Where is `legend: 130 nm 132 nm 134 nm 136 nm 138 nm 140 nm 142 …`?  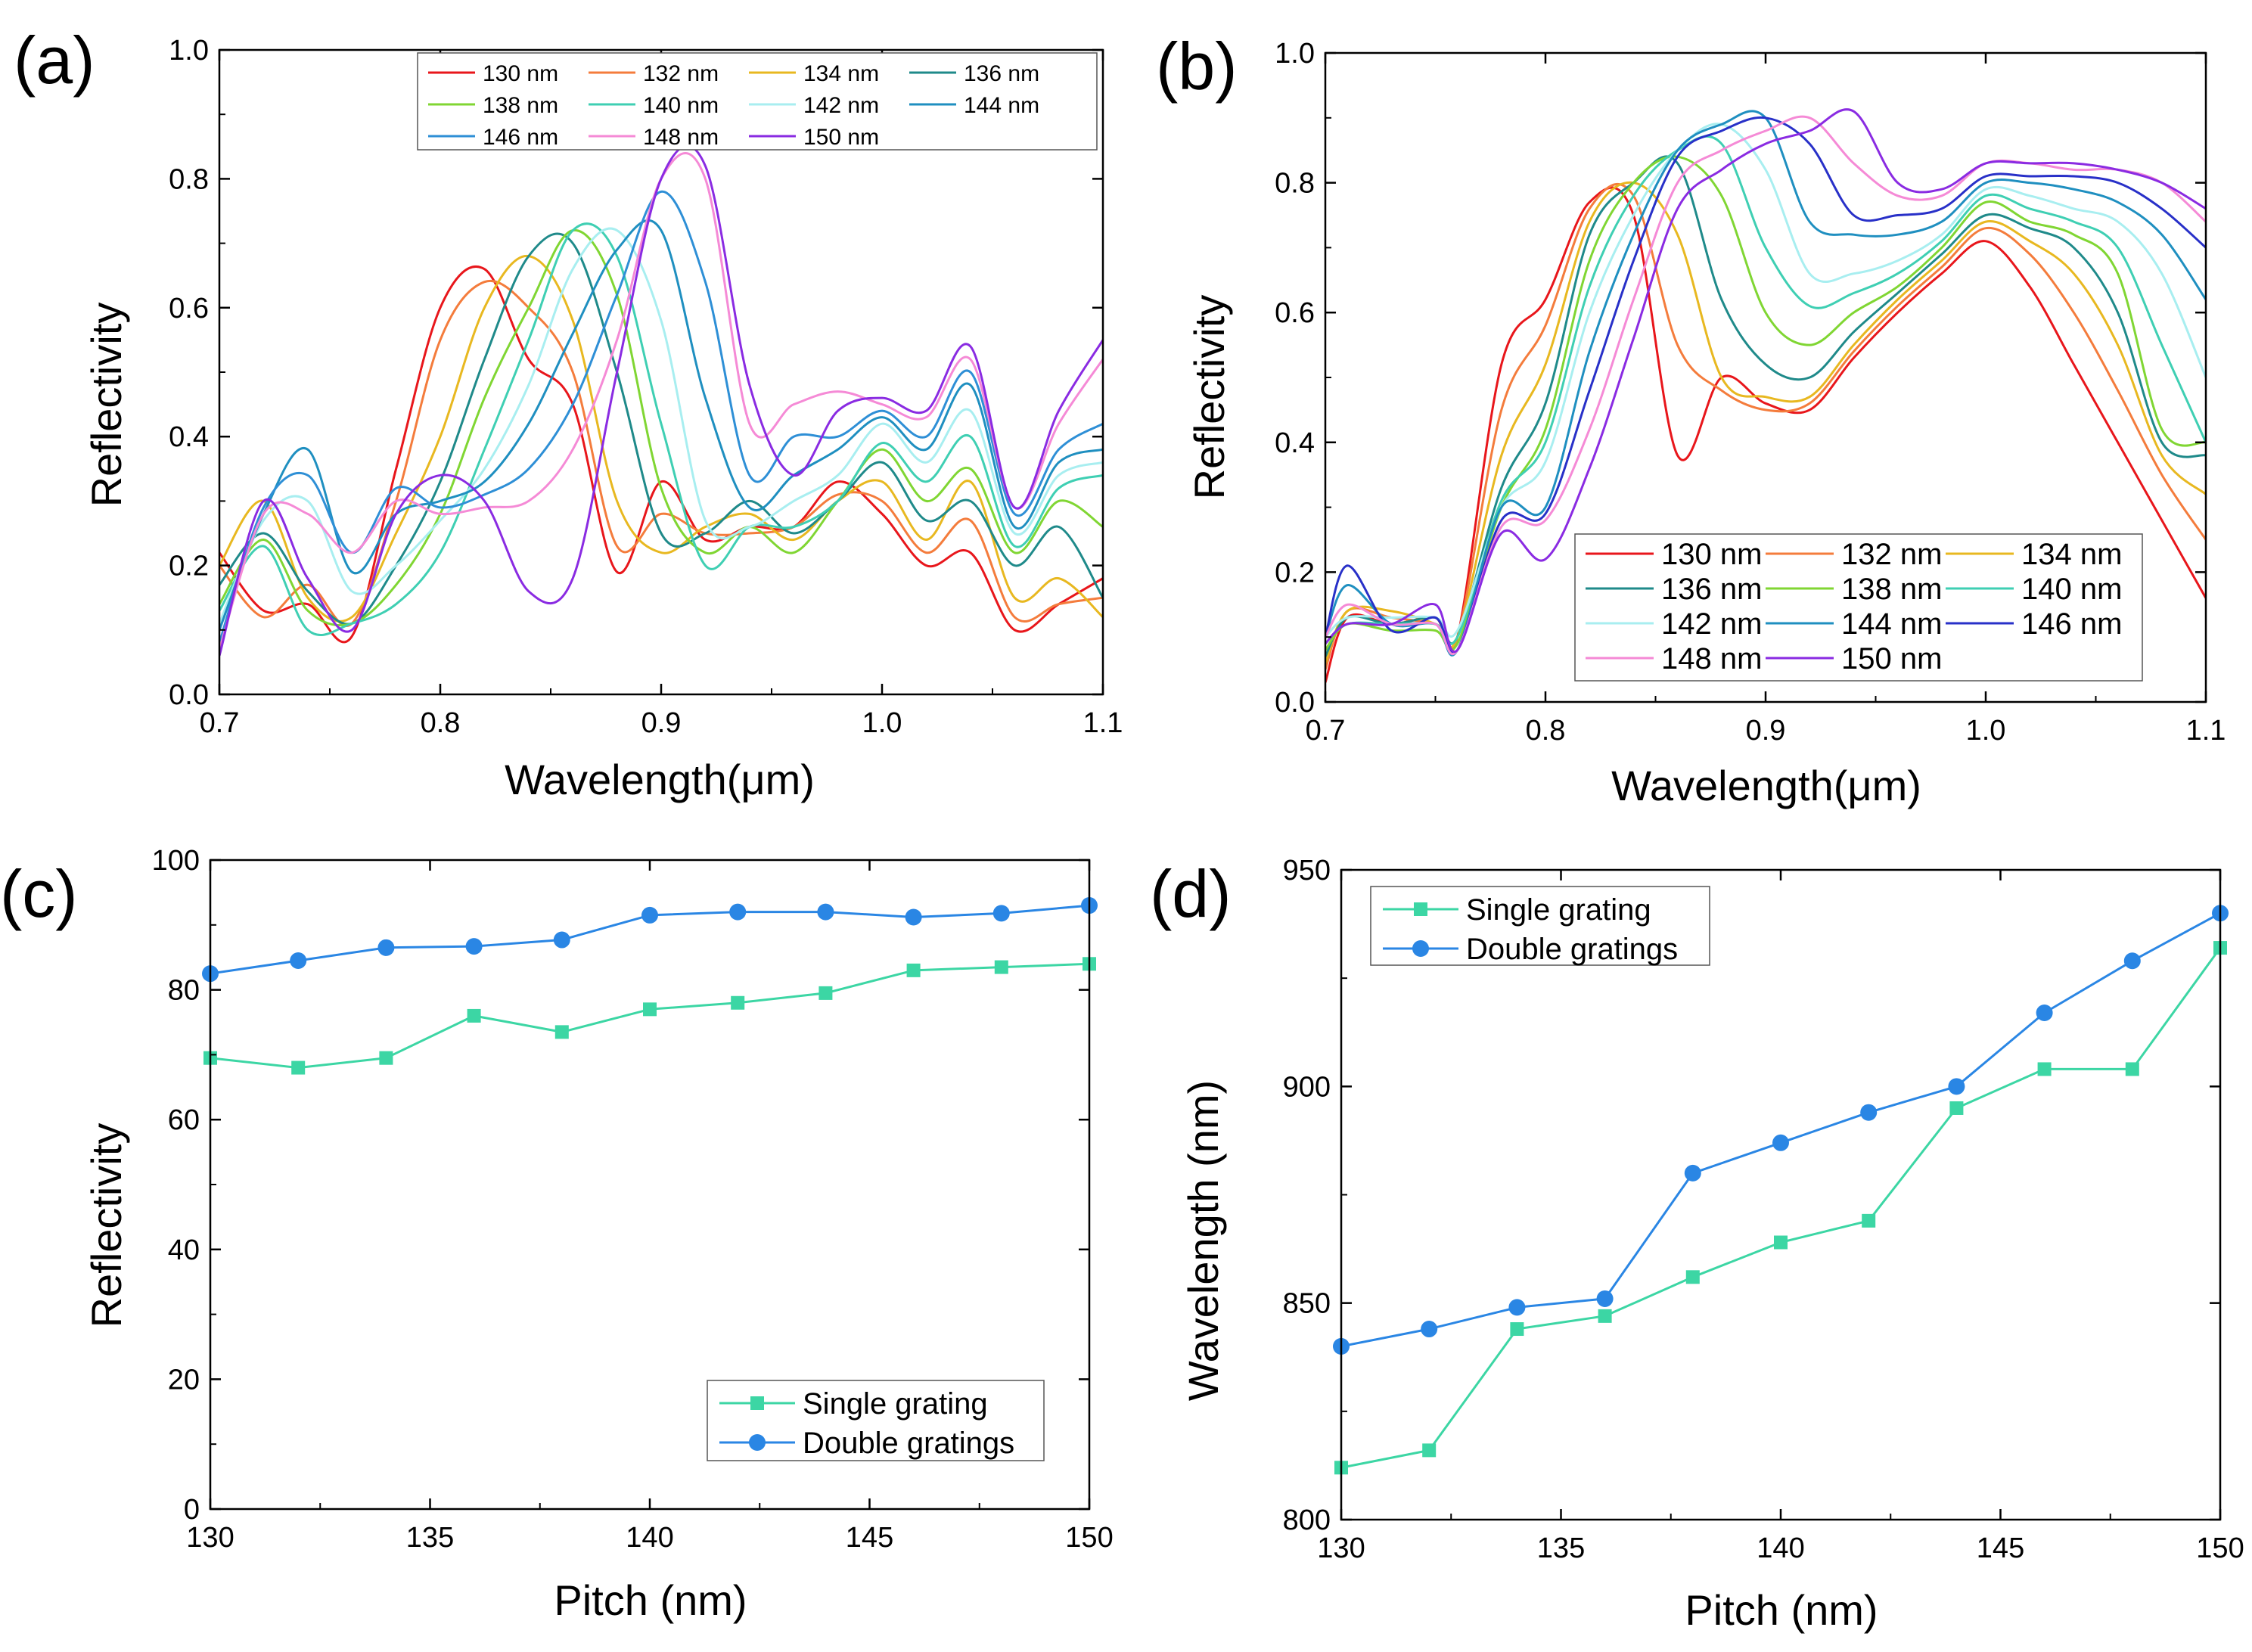 legend: 130 nm 132 nm 134 nm 136 nm 138 nm 140 nm 142 … is located at coordinates (1858, 607).